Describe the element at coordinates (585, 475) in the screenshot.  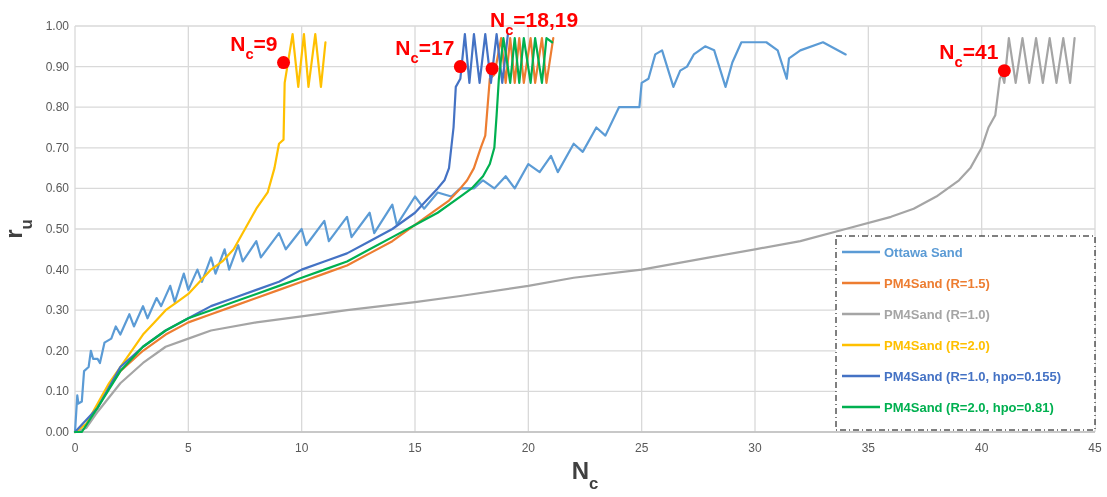
I see `x-axis-title: N$_{c}$` at that location.